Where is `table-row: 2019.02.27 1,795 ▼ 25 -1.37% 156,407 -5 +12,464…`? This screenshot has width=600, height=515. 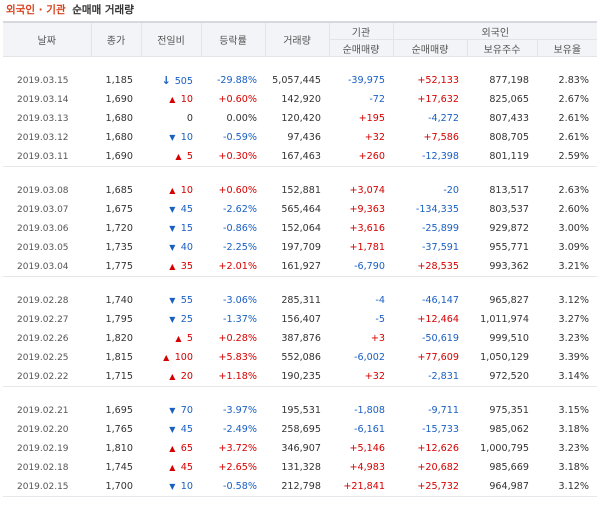 table-row: 2019.02.27 1,795 ▼ 25 -1.37% 156,407 -5 +12,464… is located at coordinates (300, 319).